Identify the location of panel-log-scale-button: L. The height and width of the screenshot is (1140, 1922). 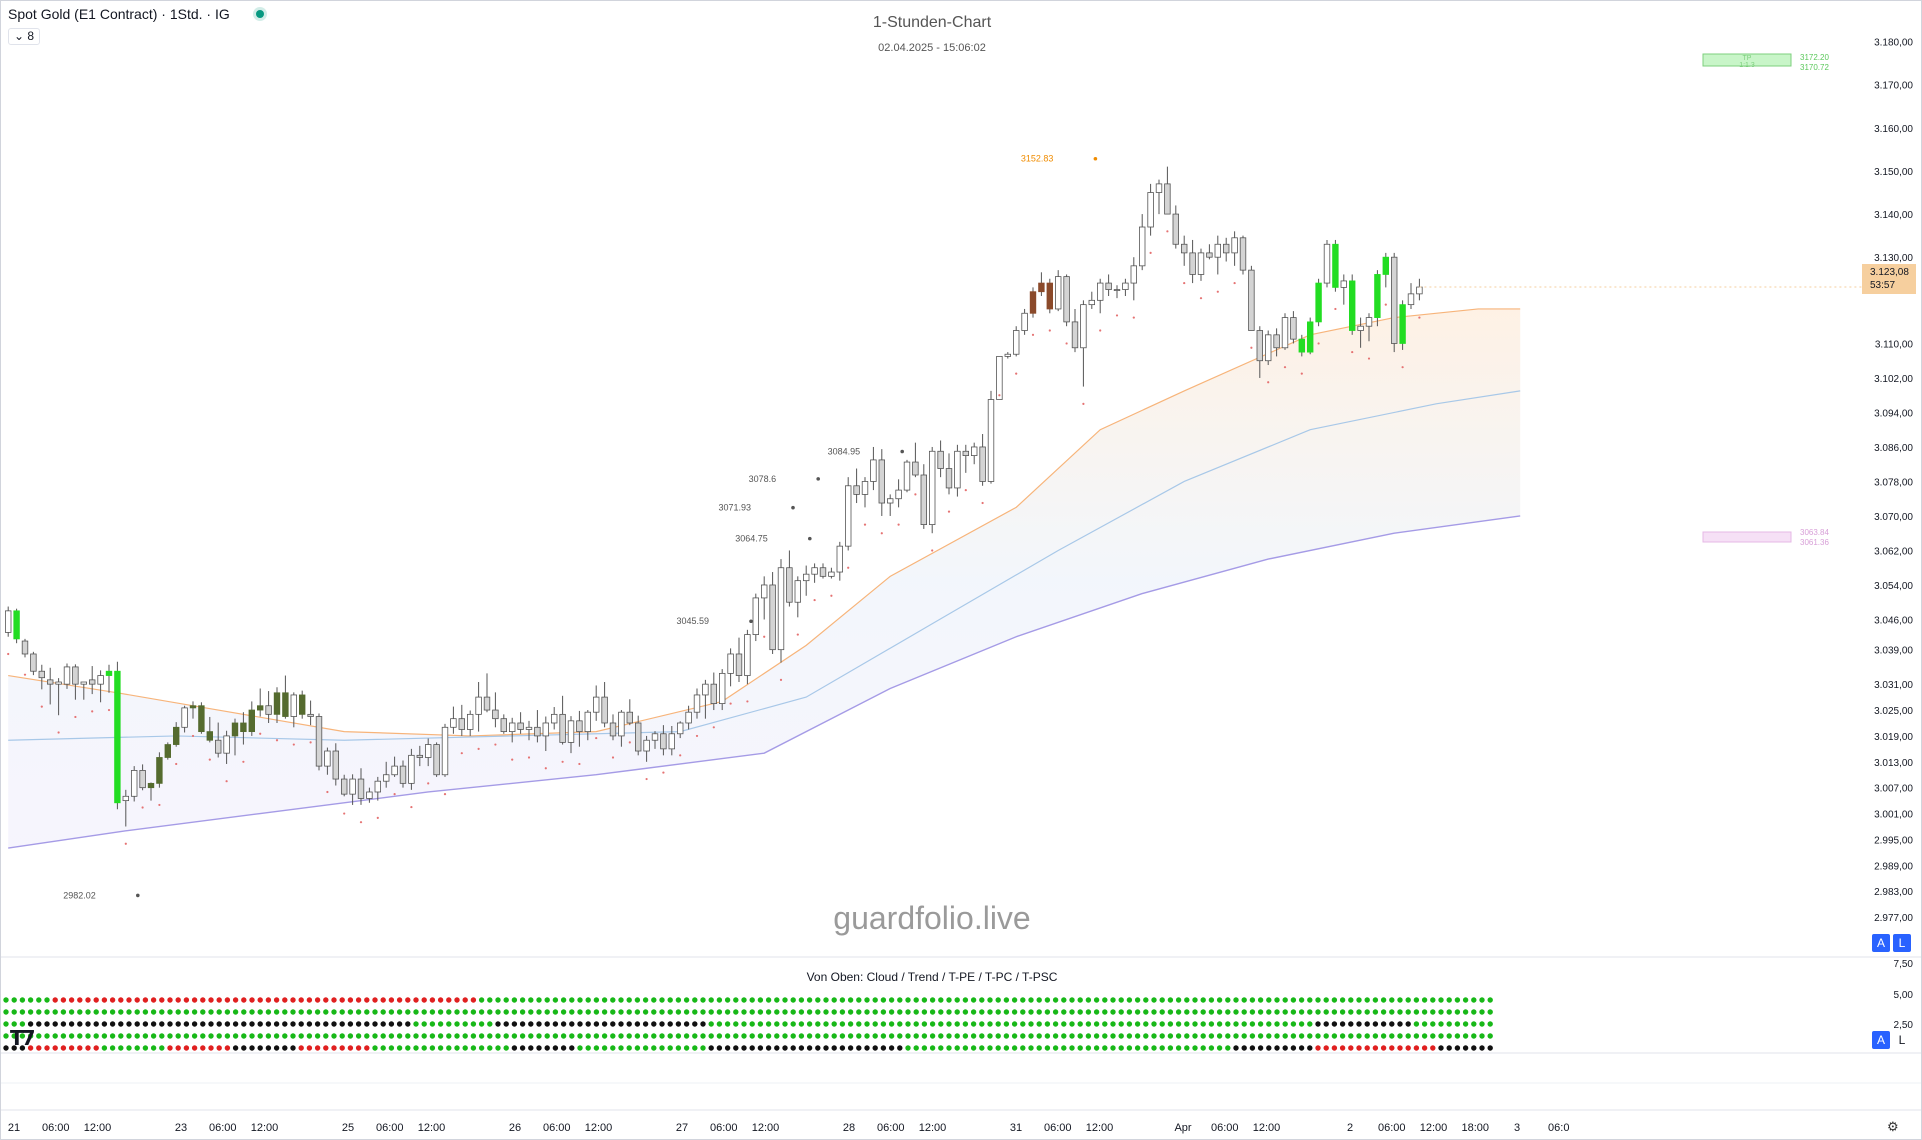
(1902, 1040).